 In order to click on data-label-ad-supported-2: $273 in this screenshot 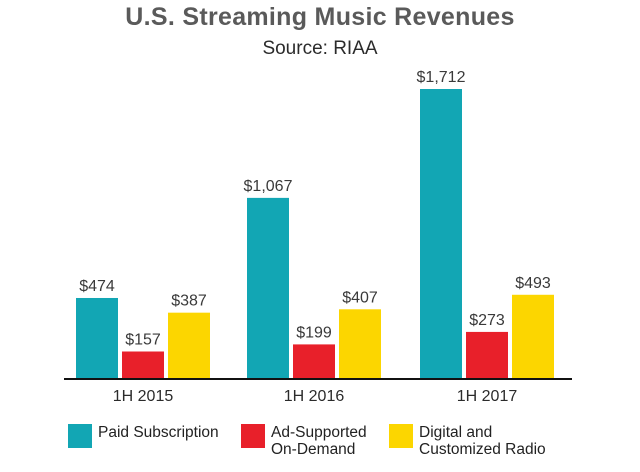, I will do `click(487, 320)`.